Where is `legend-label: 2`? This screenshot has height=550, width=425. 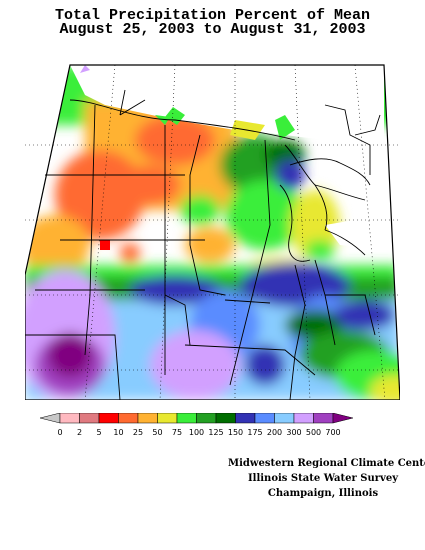 legend-label: 2 is located at coordinates (79, 432).